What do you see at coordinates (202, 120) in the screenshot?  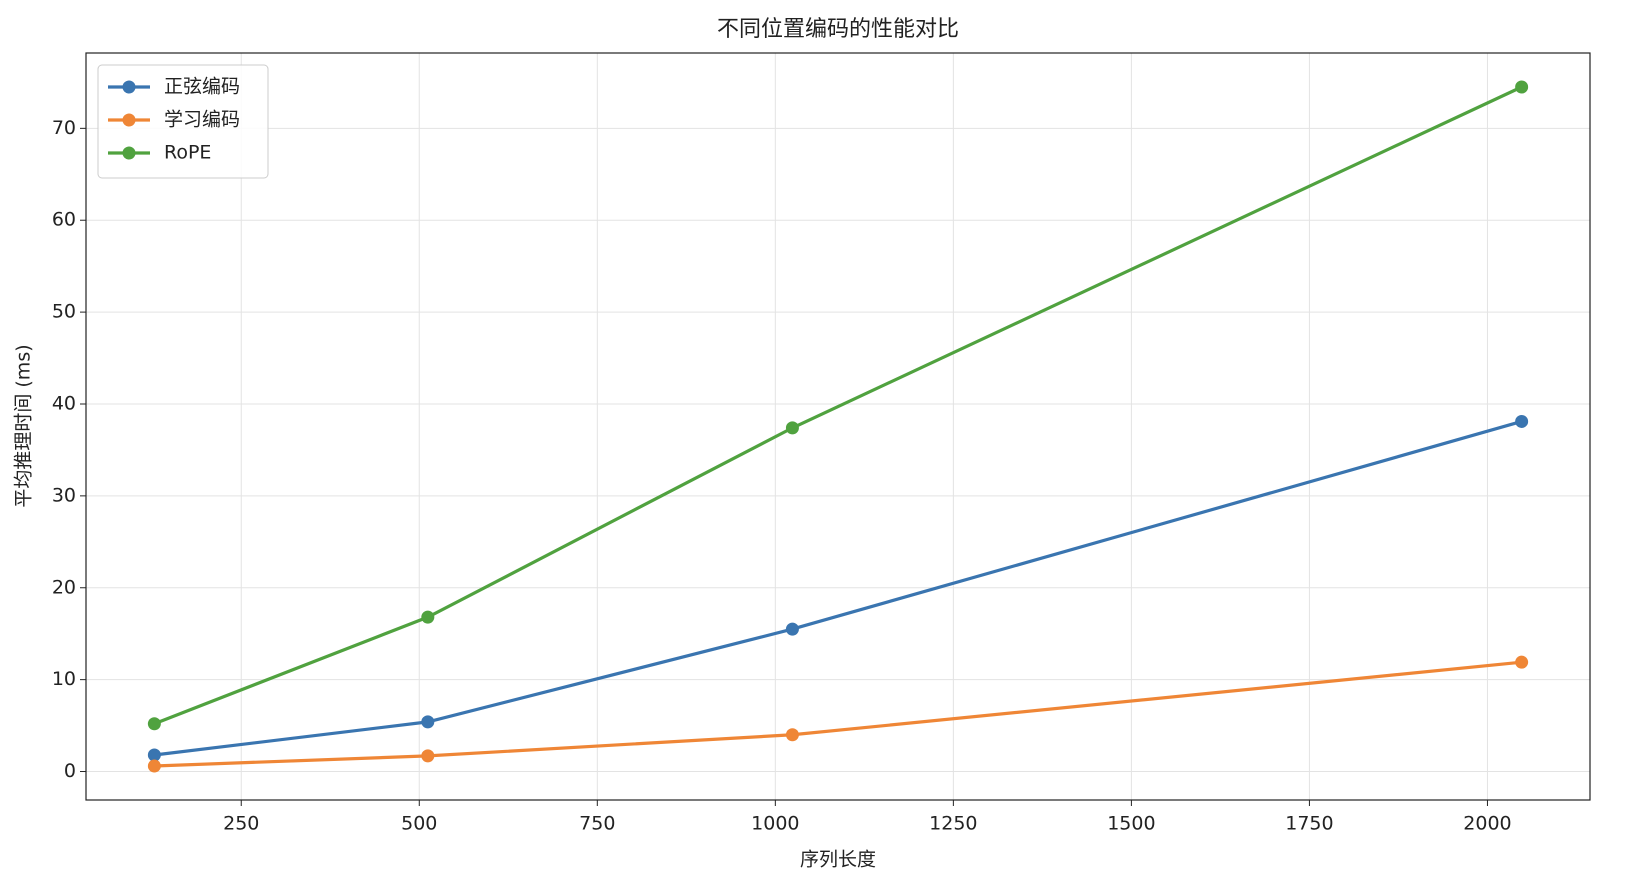 I see `legend-label: 学习编码` at bounding box center [202, 120].